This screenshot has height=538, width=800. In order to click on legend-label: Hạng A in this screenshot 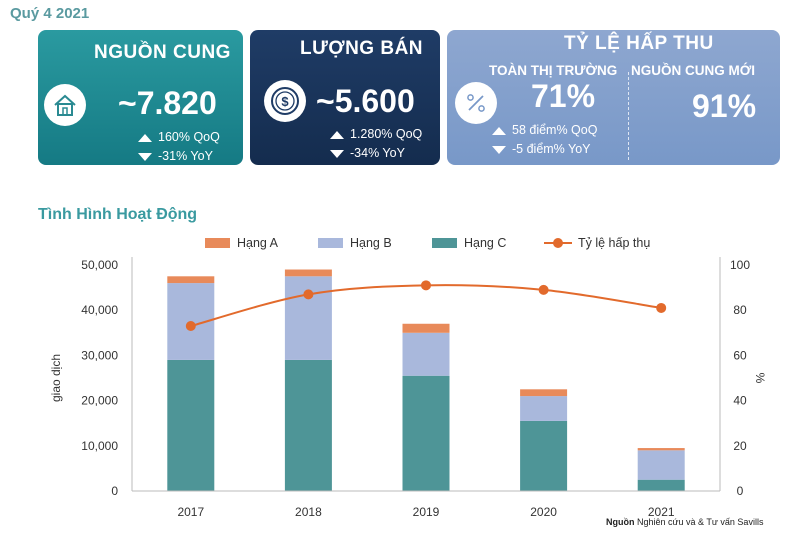, I will do `click(258, 243)`.